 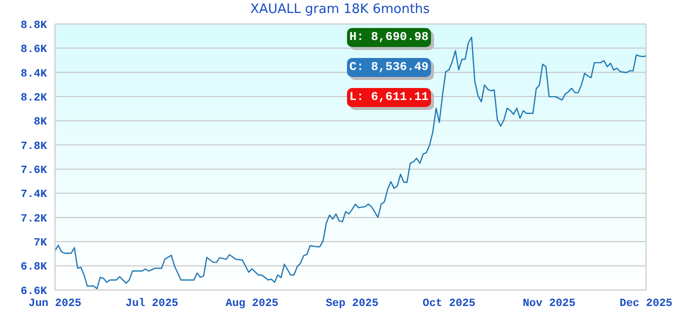 What do you see at coordinates (34, 195) in the screenshot?
I see `y-tick-label: 7.4K` at bounding box center [34, 195].